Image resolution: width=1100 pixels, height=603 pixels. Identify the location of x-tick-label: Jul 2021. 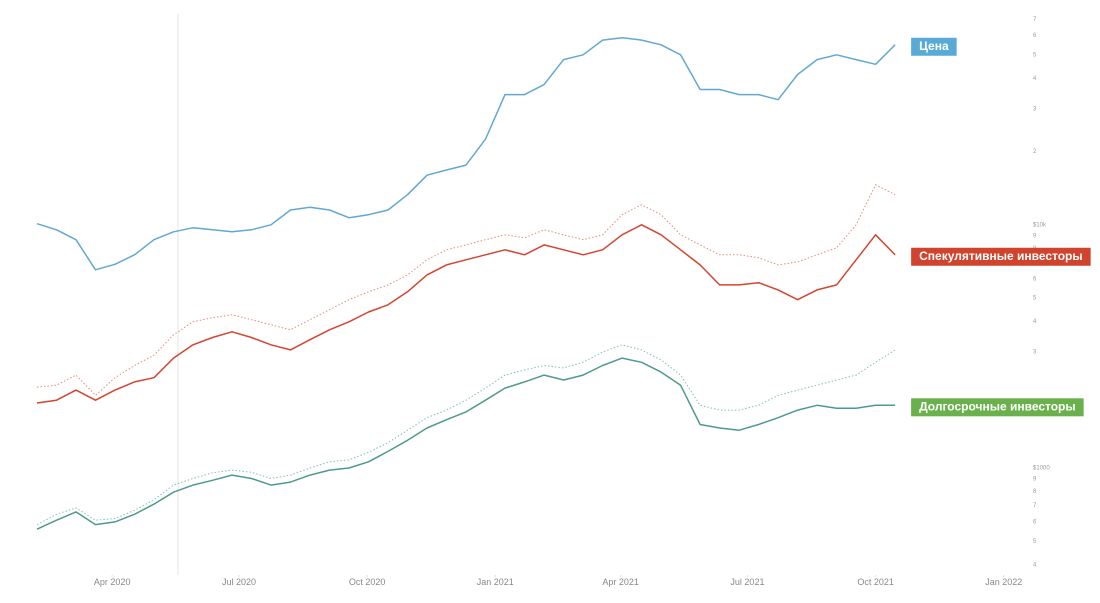
(747, 582).